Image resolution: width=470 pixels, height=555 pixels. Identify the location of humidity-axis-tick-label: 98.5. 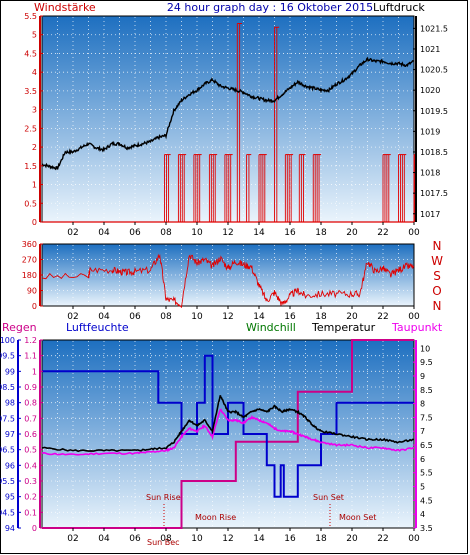
(7, 387).